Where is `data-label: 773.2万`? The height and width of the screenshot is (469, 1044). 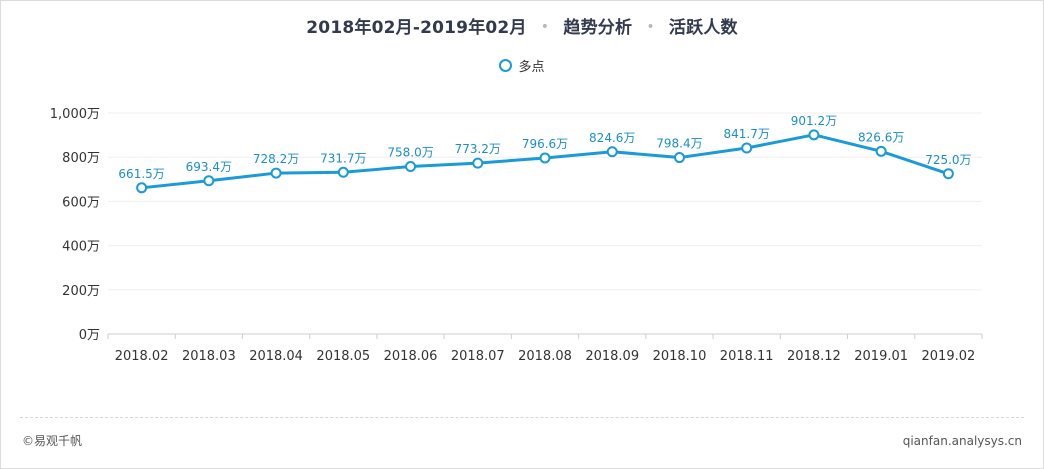 data-label: 773.2万 is located at coordinates (478, 149).